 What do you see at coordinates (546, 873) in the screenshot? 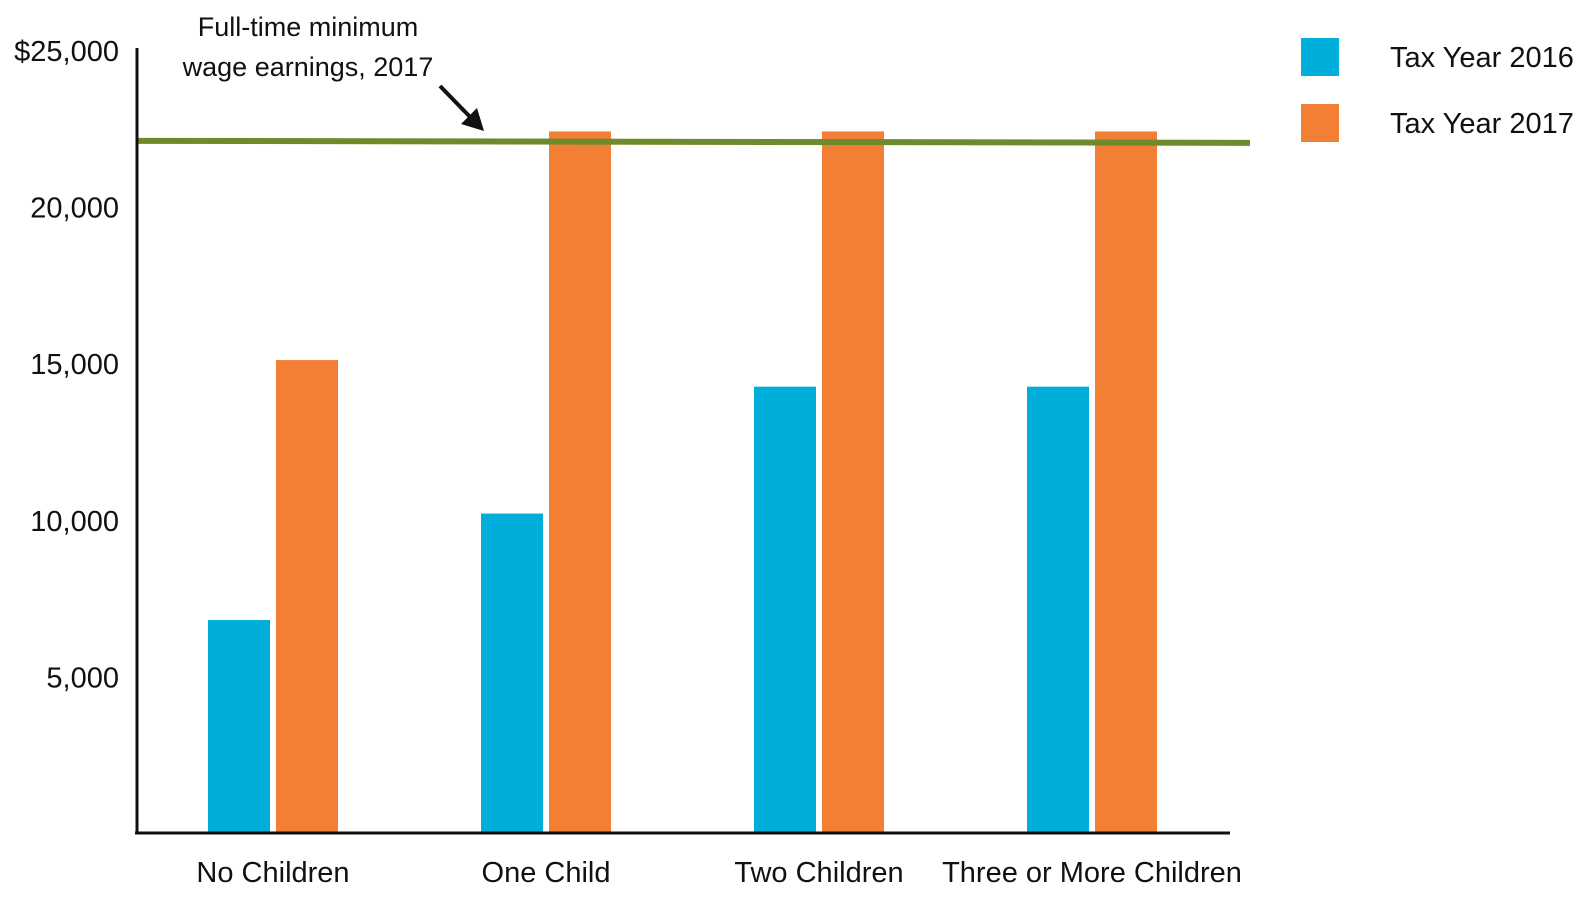
I see `x-category-label: One Child` at bounding box center [546, 873].